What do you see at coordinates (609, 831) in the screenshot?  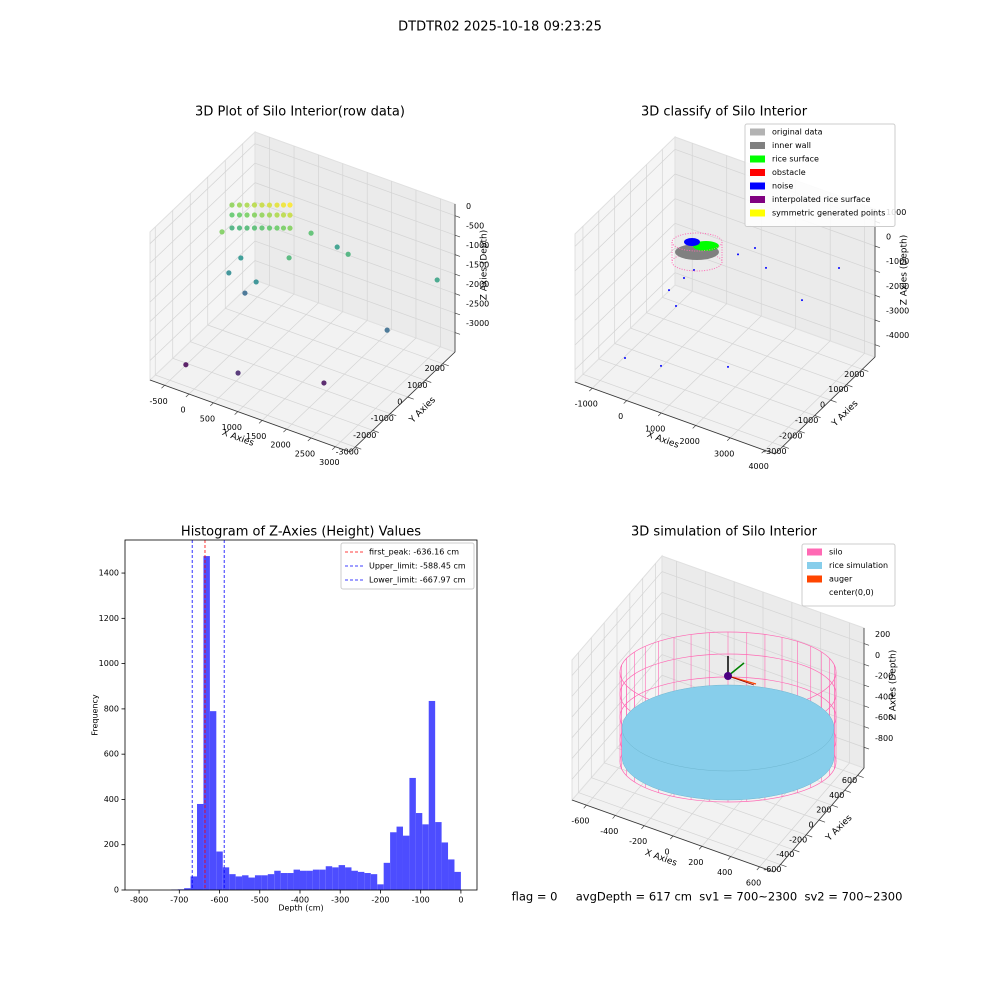 I see `x-tick-label: -400` at bounding box center [609, 831].